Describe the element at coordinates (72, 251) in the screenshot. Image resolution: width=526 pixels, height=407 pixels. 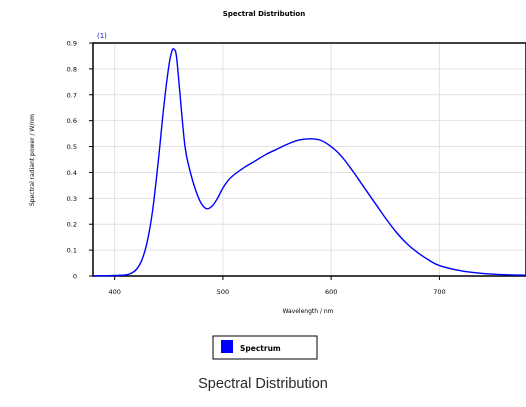
I see `y-tick-label: 0.1` at that location.